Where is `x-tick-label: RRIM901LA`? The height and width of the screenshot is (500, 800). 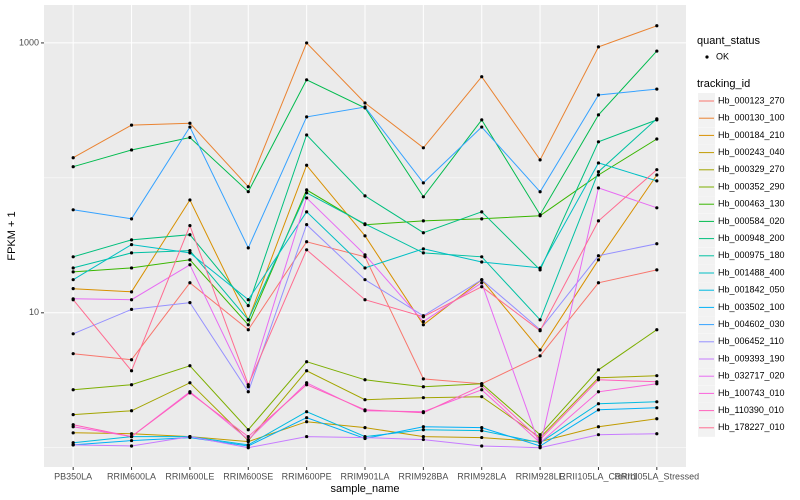
x-tick-label: RRIM901LA is located at coordinates (364, 476).